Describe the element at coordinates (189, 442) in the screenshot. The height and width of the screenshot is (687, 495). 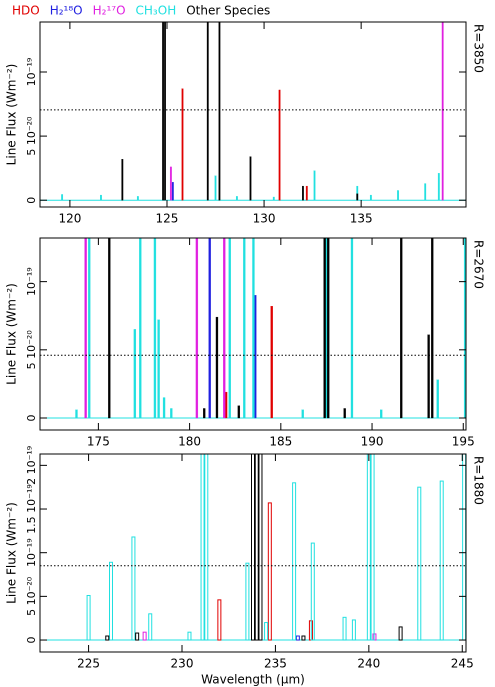
I see `x-tick-label: 180` at that location.